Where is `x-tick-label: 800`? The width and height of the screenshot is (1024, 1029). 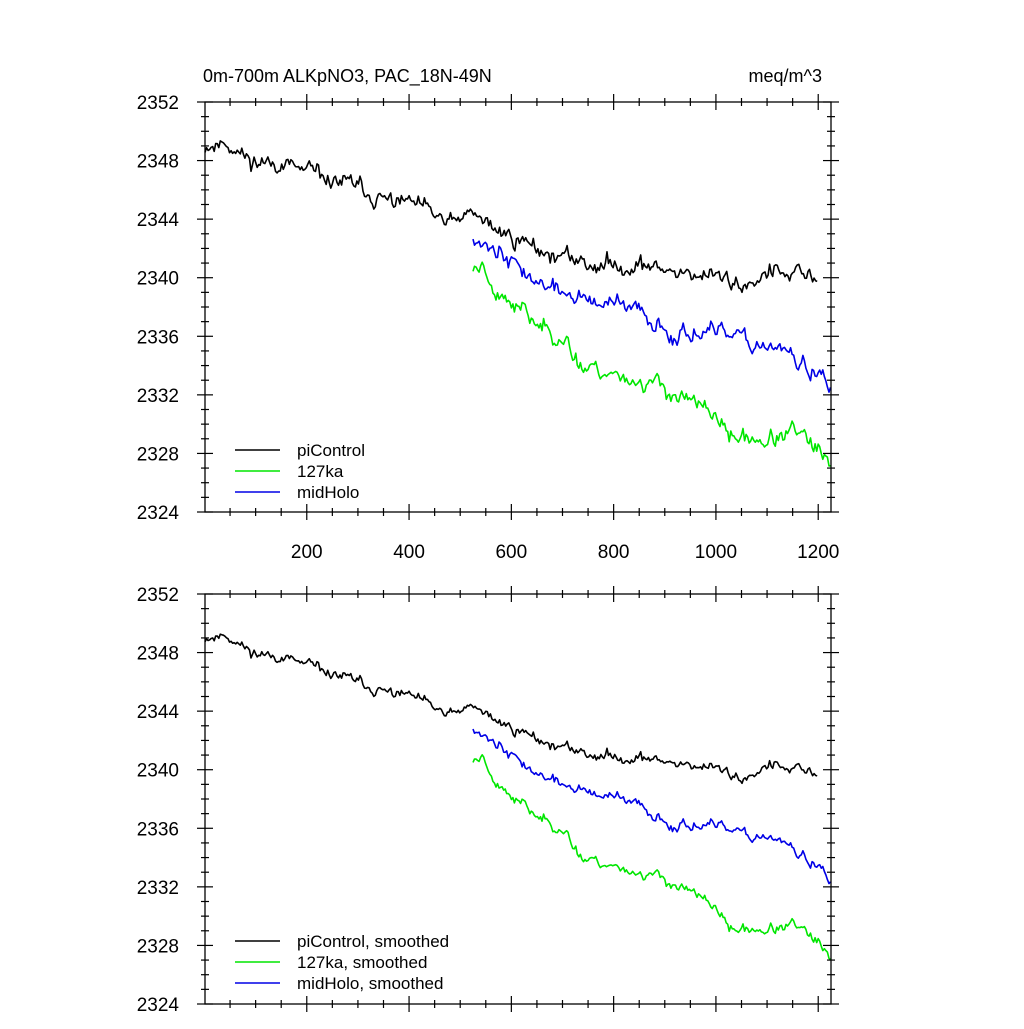
x-tick-label: 800 is located at coordinates (614, 552).